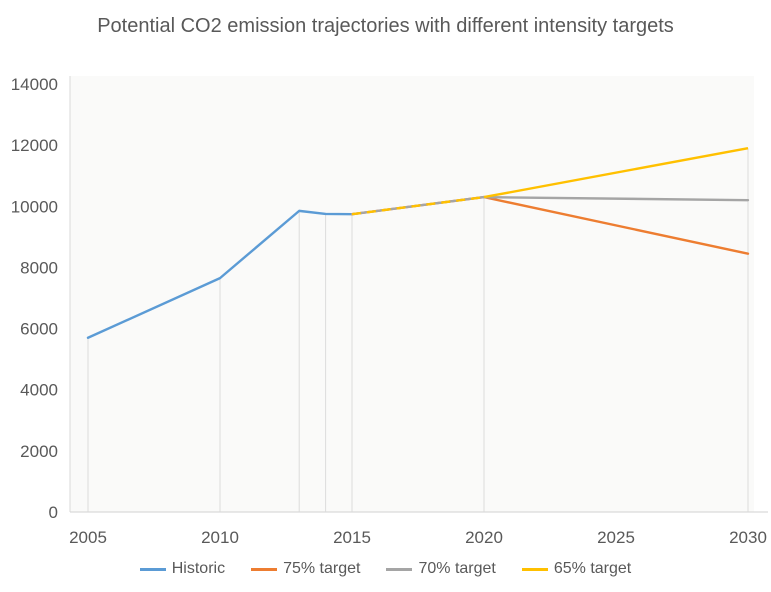 The width and height of the screenshot is (771, 592). What do you see at coordinates (198, 568) in the screenshot?
I see `legend-label-historic: Historic` at bounding box center [198, 568].